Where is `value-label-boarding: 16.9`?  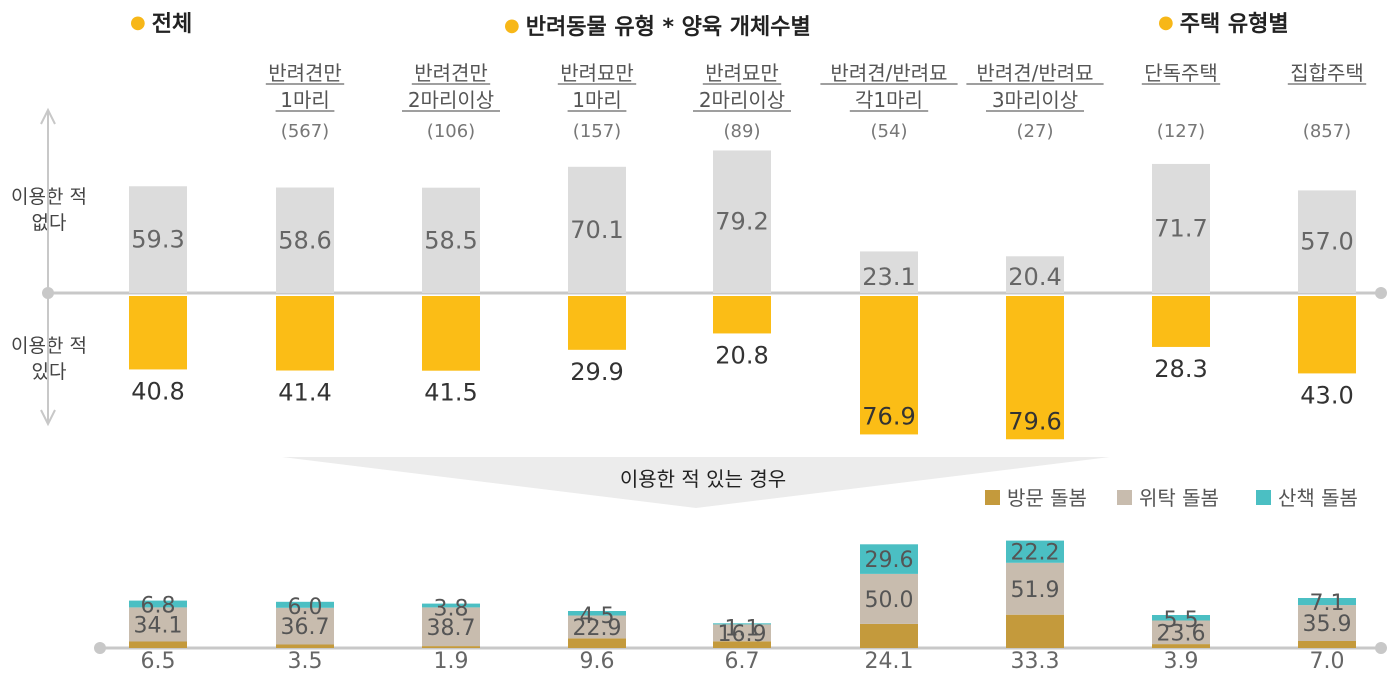
value-label-boarding: 16.9 is located at coordinates (742, 634).